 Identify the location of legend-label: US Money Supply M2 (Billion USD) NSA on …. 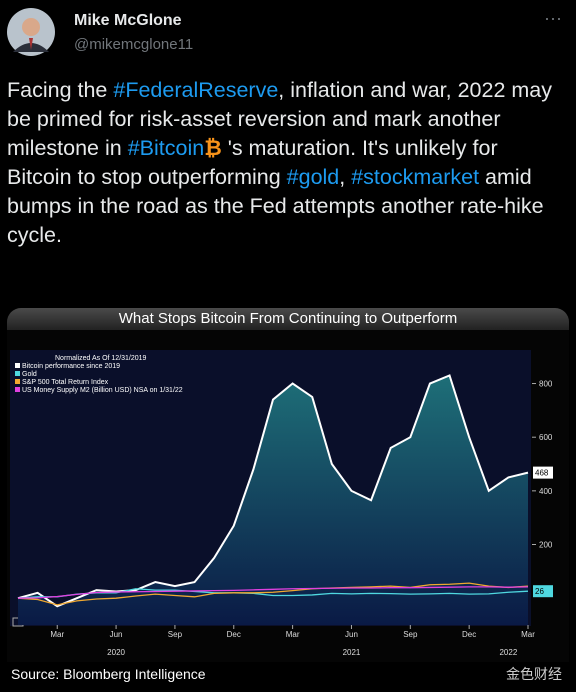
(102, 390).